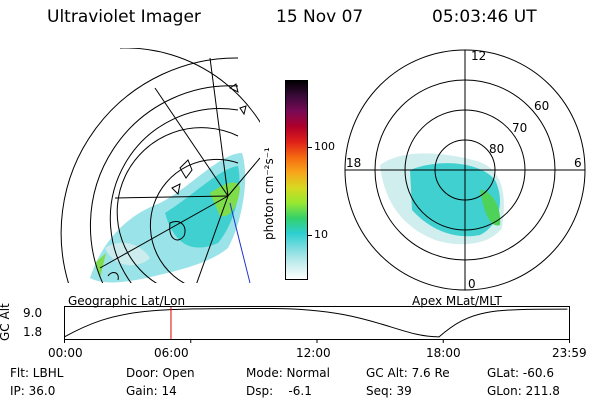  I want to click on colorbar-gradient, so click(296, 180).